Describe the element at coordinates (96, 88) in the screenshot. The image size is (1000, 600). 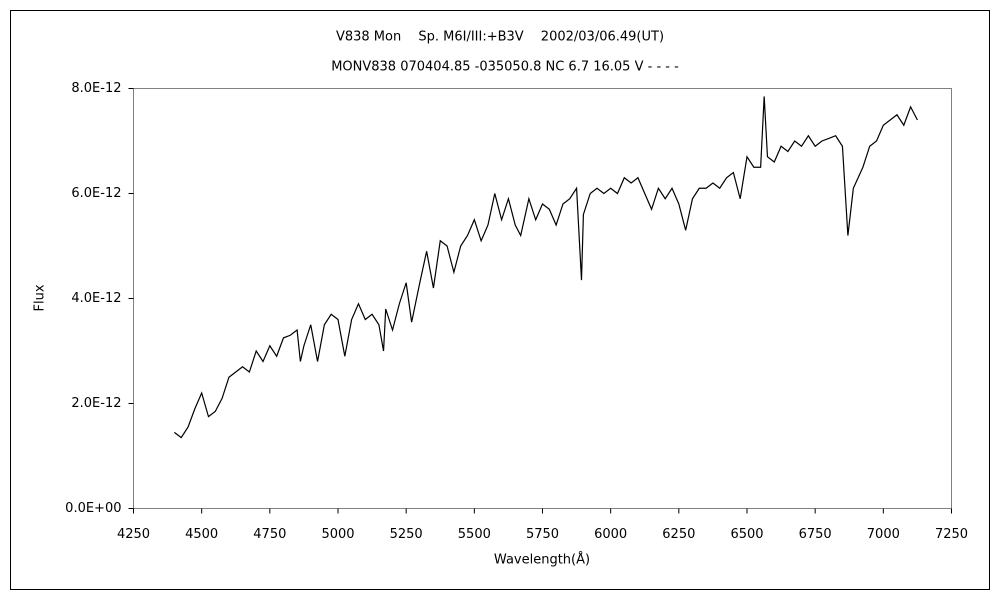
I see `y-tick-label: 8.0E-12` at that location.